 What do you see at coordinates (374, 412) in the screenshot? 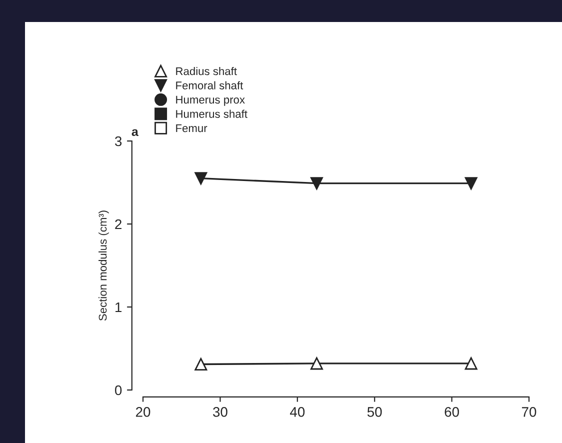
I see `x-tick-label: 50` at bounding box center [374, 412].